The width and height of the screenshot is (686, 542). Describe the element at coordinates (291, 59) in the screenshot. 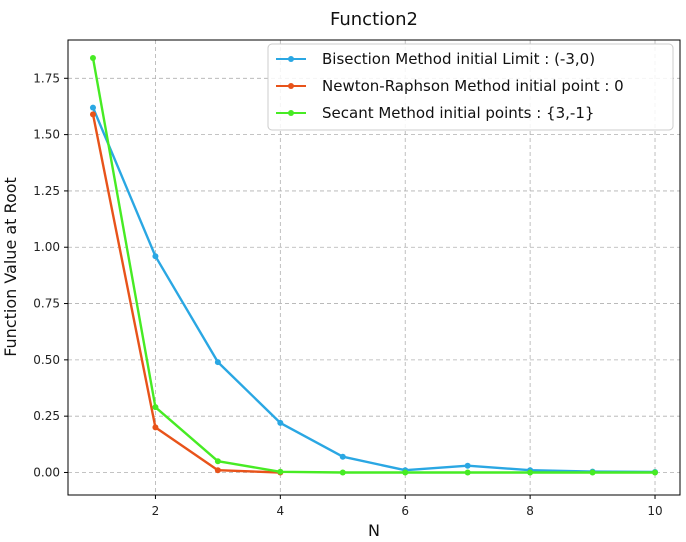

I see `legend-marker-bisection` at that location.